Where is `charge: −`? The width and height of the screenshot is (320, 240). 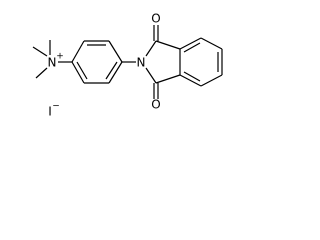
charge: − is located at coordinates (56, 107).